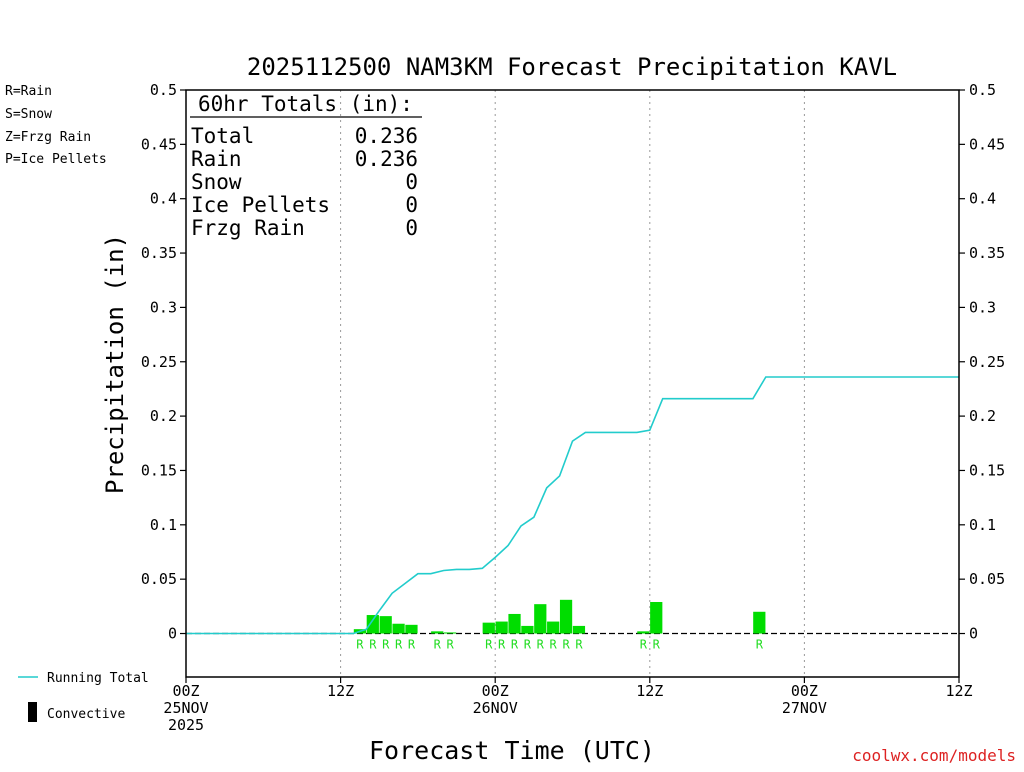 This screenshot has width=1024, height=772. I want to click on ptype-marker-17: R, so click(760, 645).